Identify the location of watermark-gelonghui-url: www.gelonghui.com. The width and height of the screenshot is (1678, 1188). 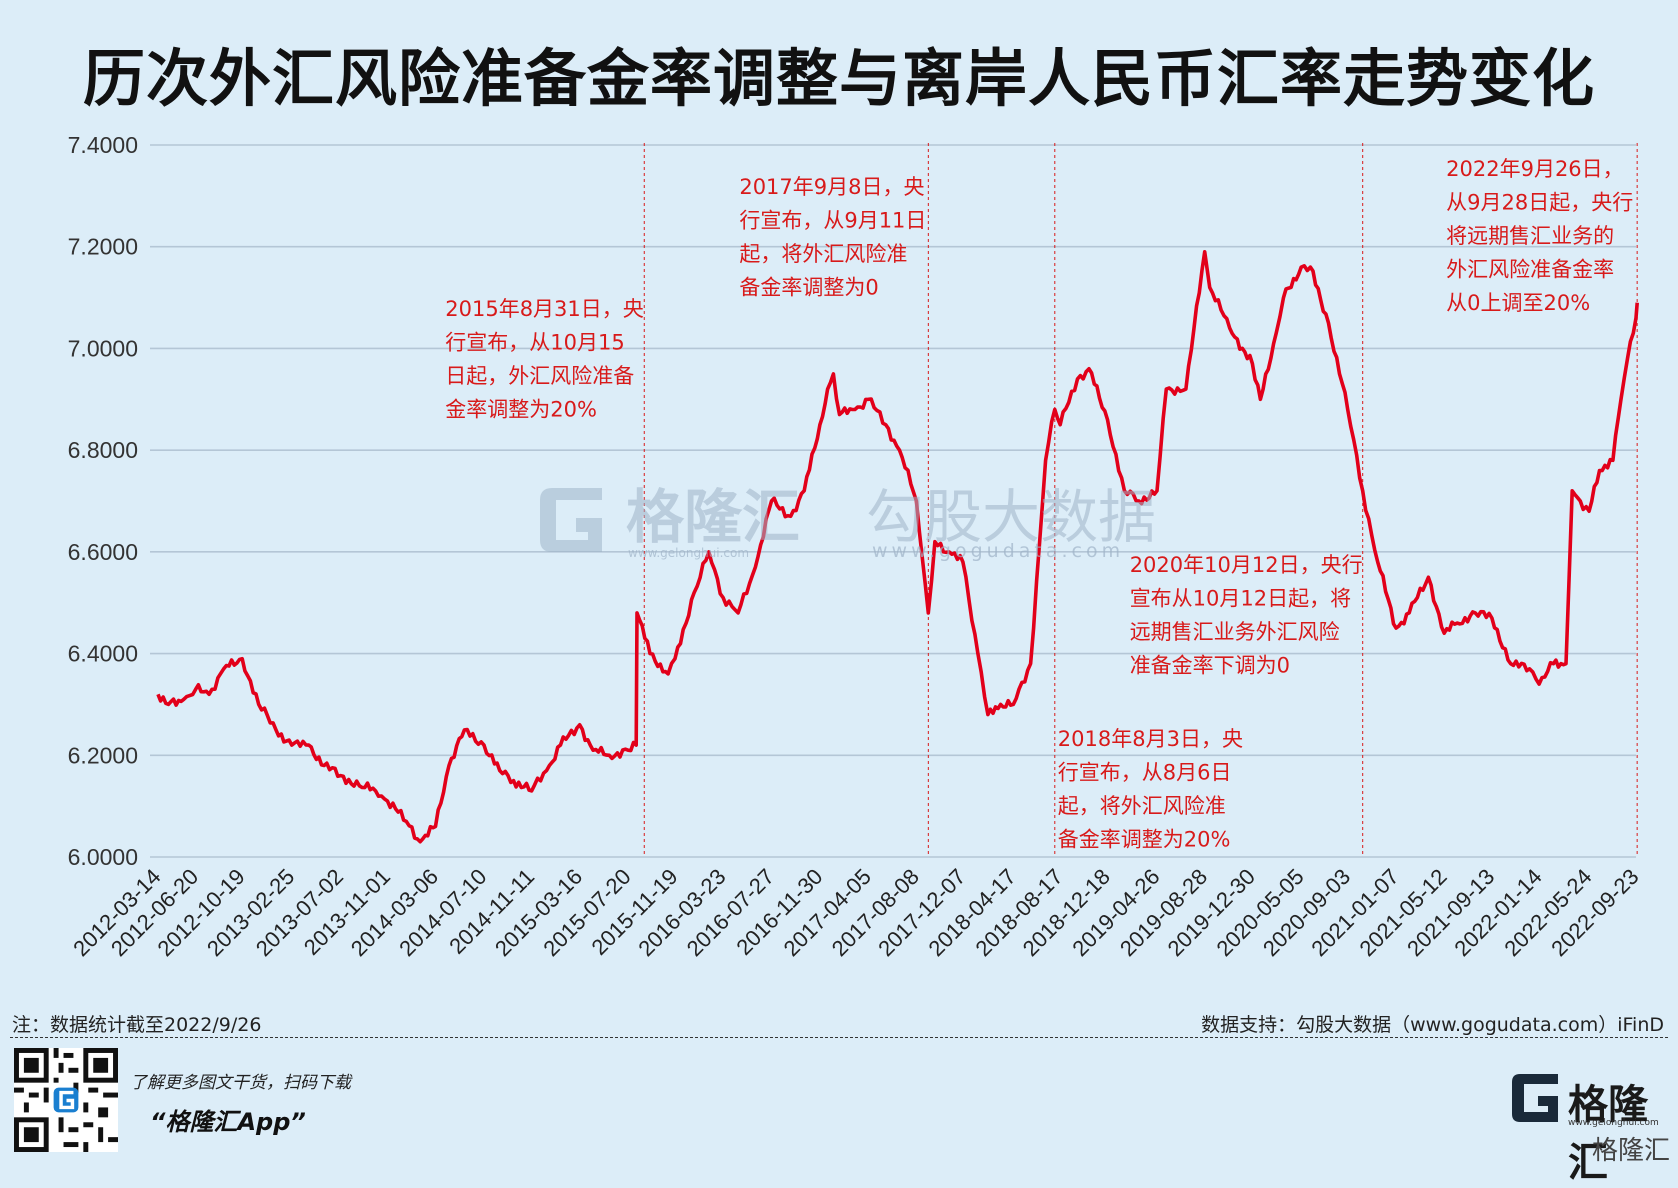
(689, 553).